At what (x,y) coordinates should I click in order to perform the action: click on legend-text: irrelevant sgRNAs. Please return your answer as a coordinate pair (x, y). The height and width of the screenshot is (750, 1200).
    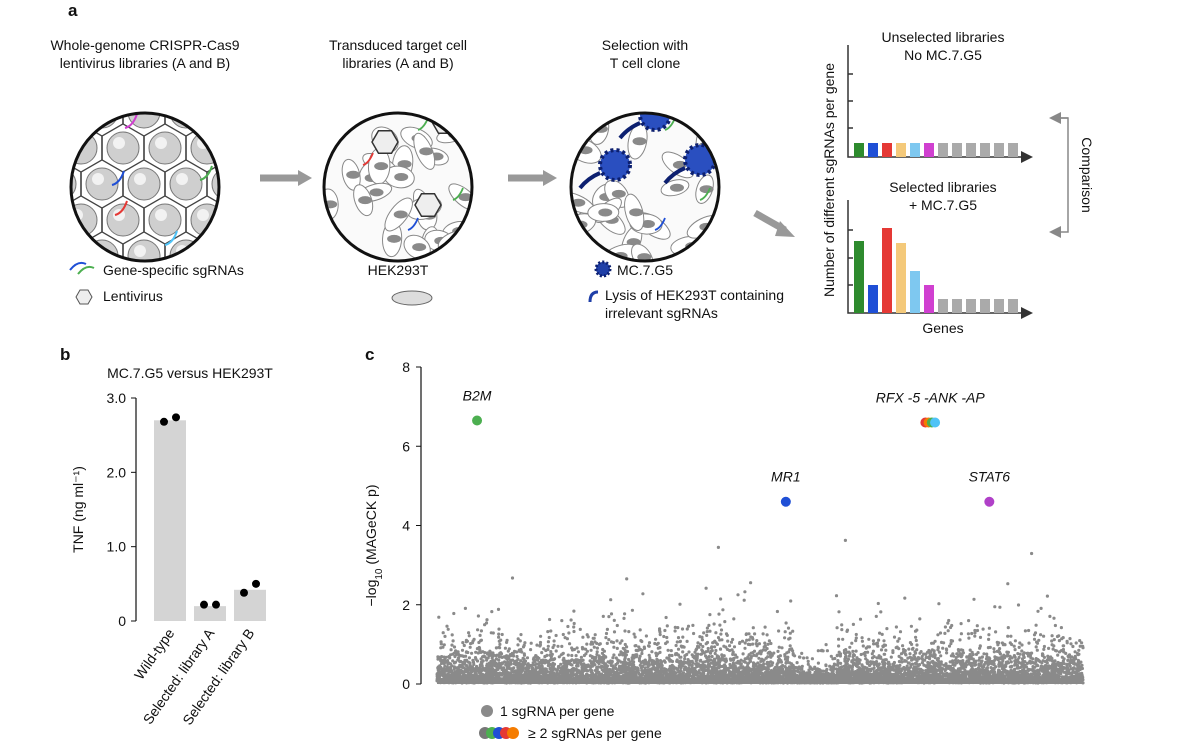
    Looking at the image, I should click on (661, 313).